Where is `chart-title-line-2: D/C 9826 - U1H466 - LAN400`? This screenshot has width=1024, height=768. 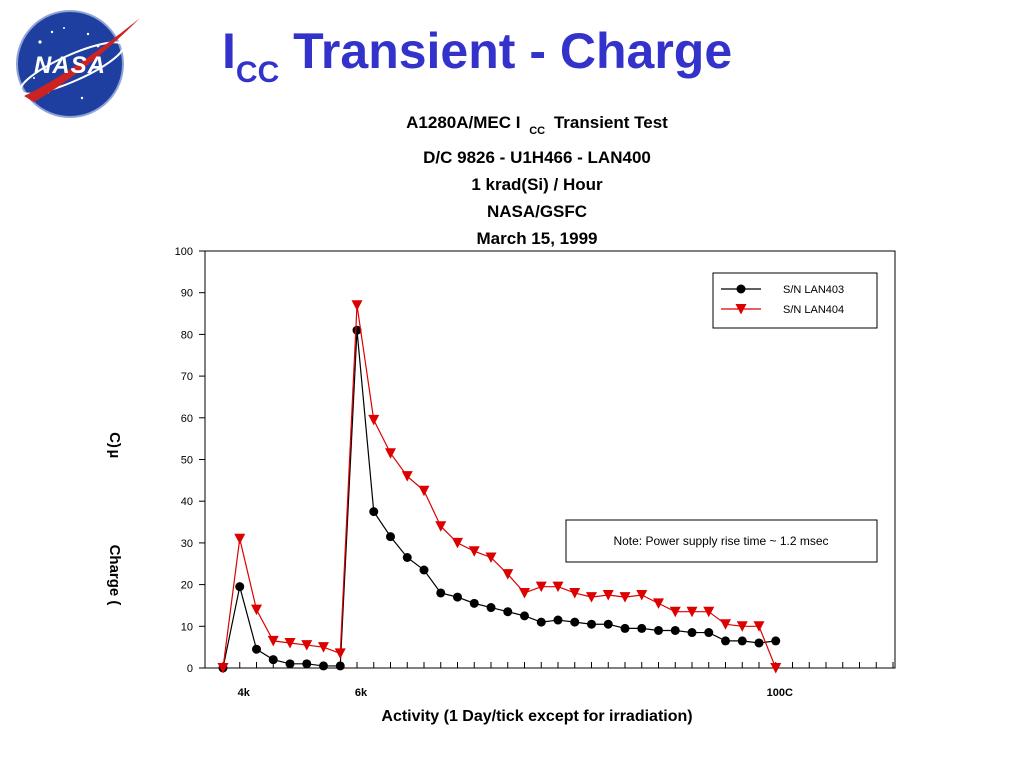
chart-title-line-2: D/C 9826 - U1H466 - LAN400 is located at coordinates (537, 157).